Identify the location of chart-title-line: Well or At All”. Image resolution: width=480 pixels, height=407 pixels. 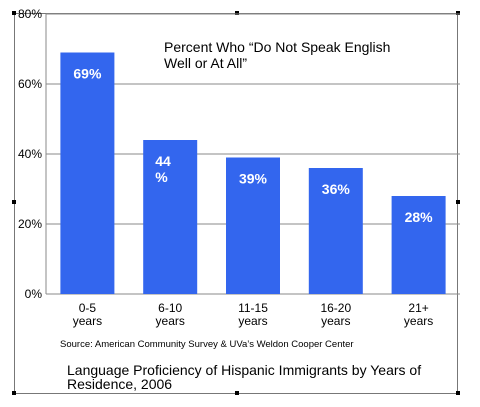
(205, 63).